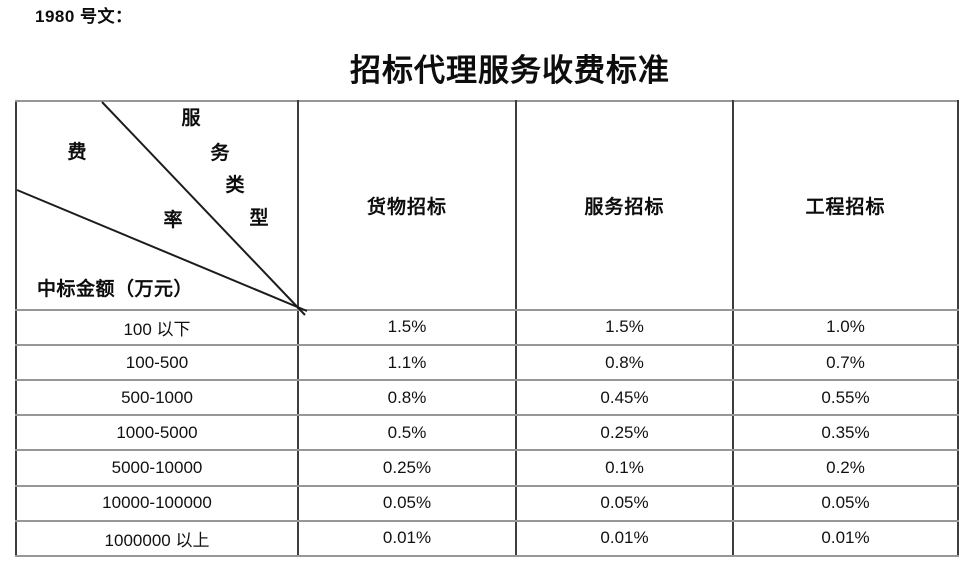  I want to click on table-row: 5000-10000 0.25% 0.1% 0.2%, so click(487, 468).